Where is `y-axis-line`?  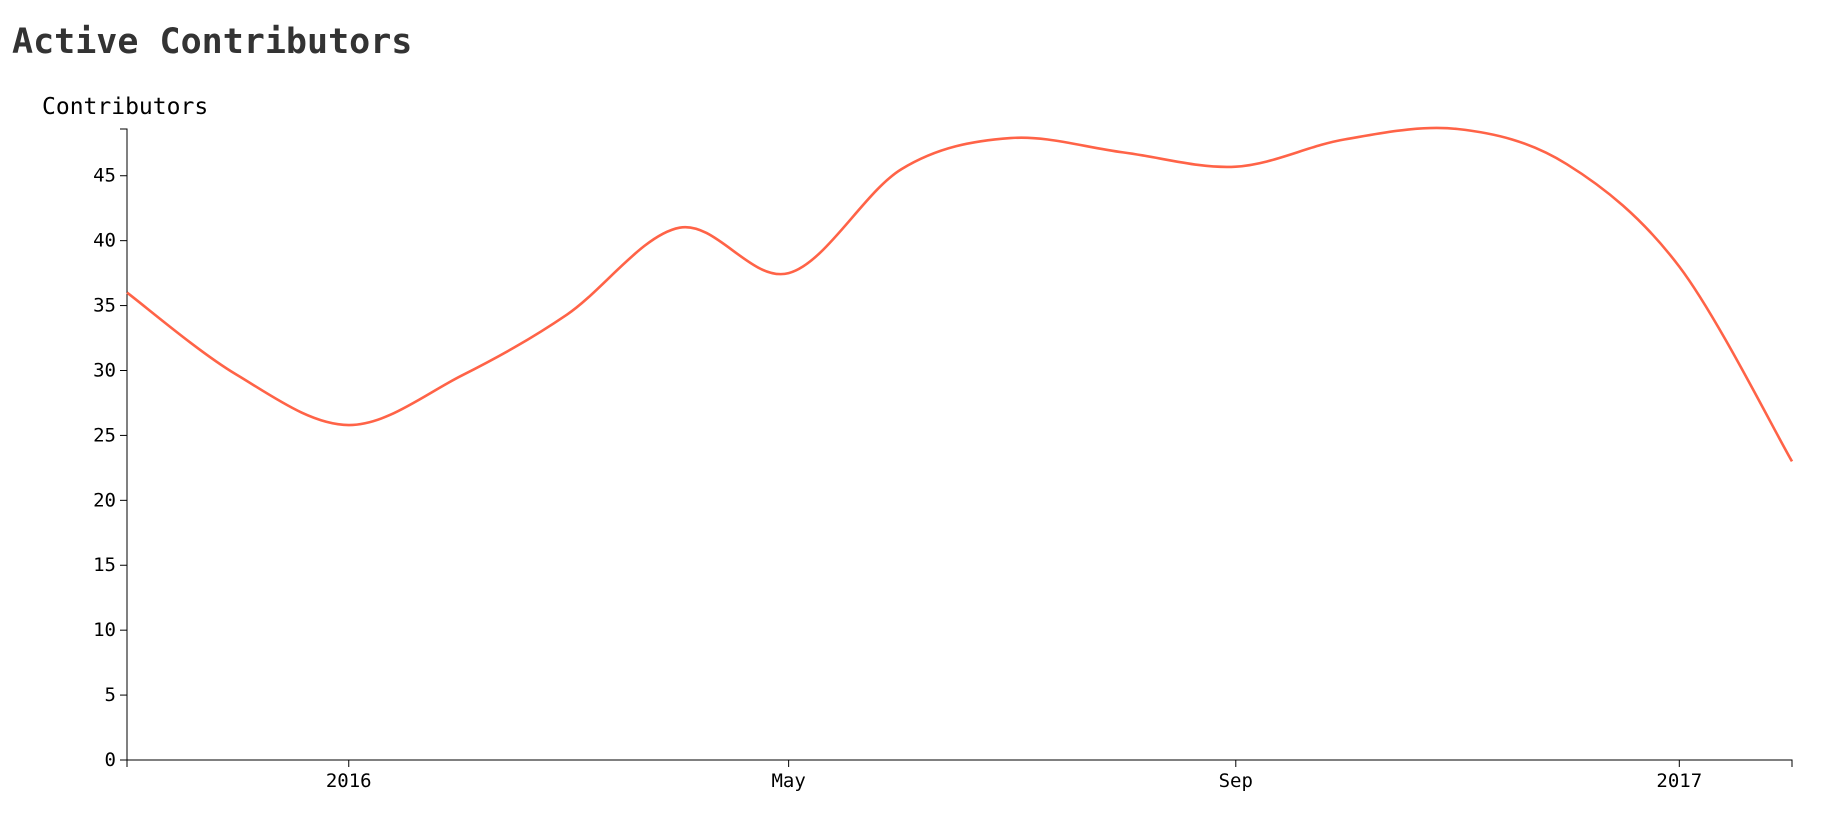
y-axis-line is located at coordinates (124, 444).